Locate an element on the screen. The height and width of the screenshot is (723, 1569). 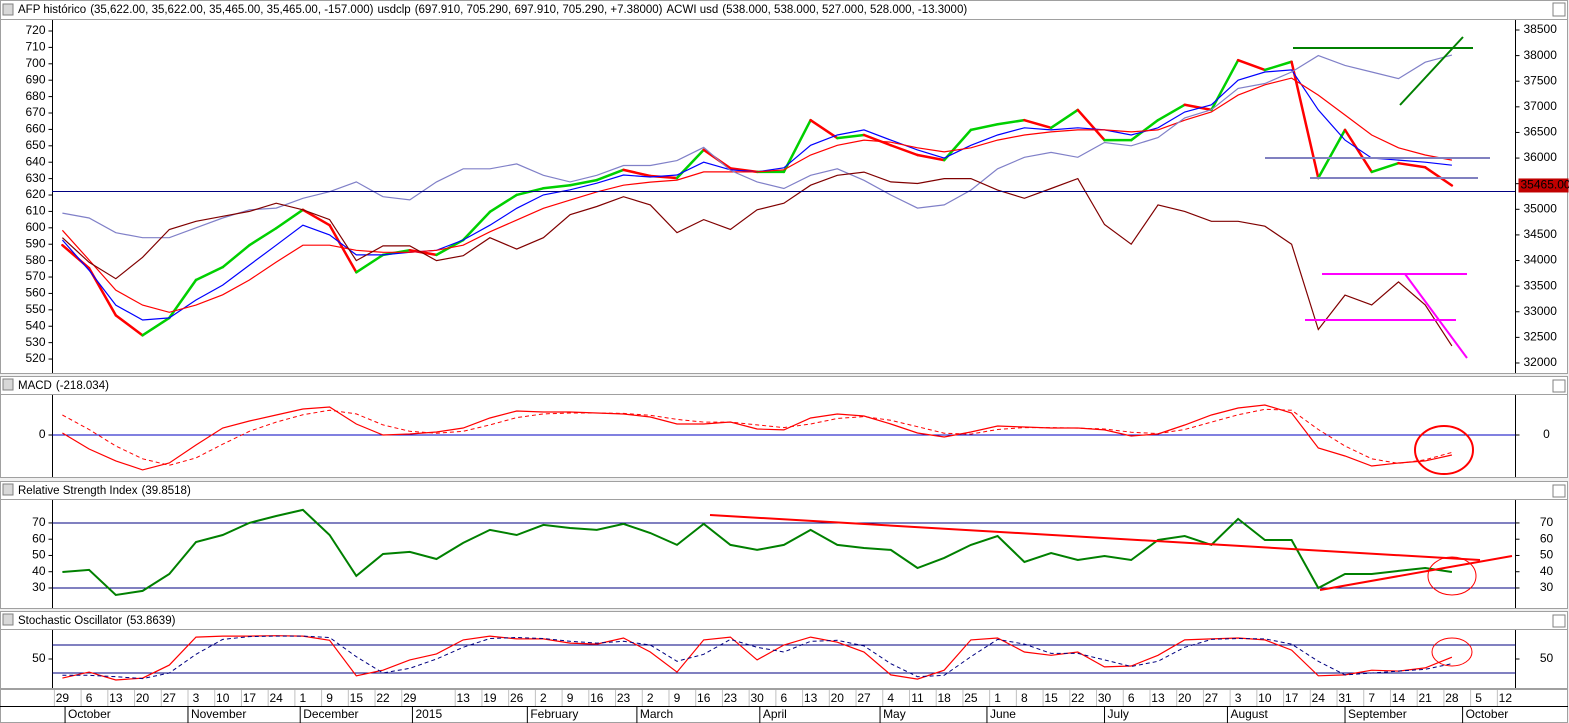
x-tick-label: 21 is located at coordinates (1426, 698).